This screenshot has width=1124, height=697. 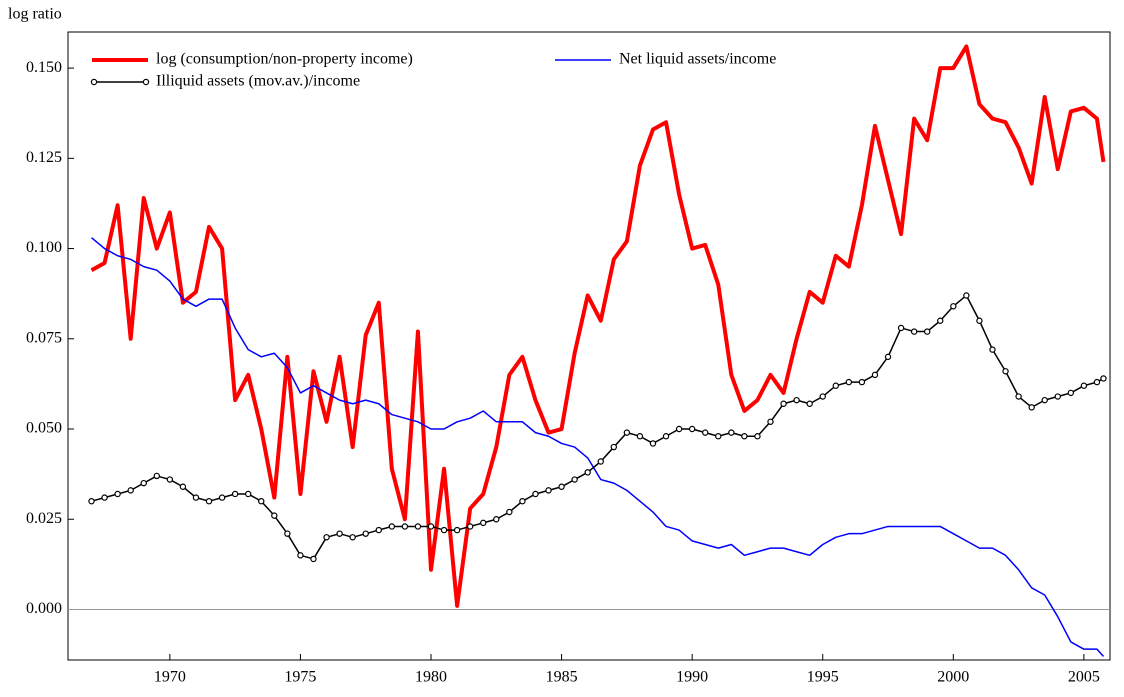 I want to click on x-tick-label: 1975, so click(x=300, y=677).